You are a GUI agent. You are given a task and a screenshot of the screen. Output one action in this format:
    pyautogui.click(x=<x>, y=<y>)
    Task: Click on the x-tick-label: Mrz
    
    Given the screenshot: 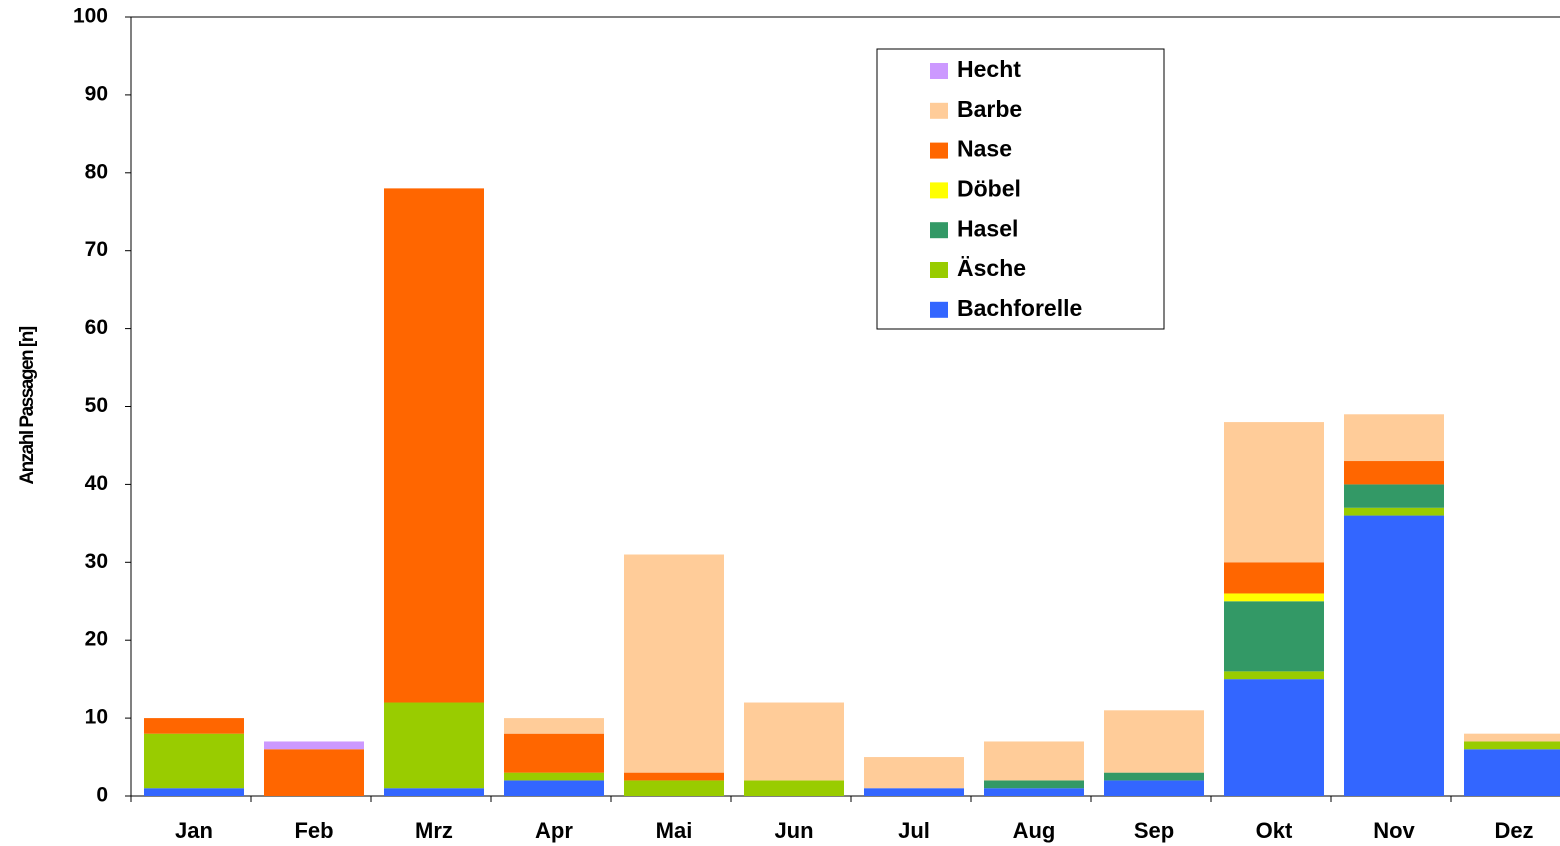 What is the action you would take?
    pyautogui.click(x=434, y=830)
    